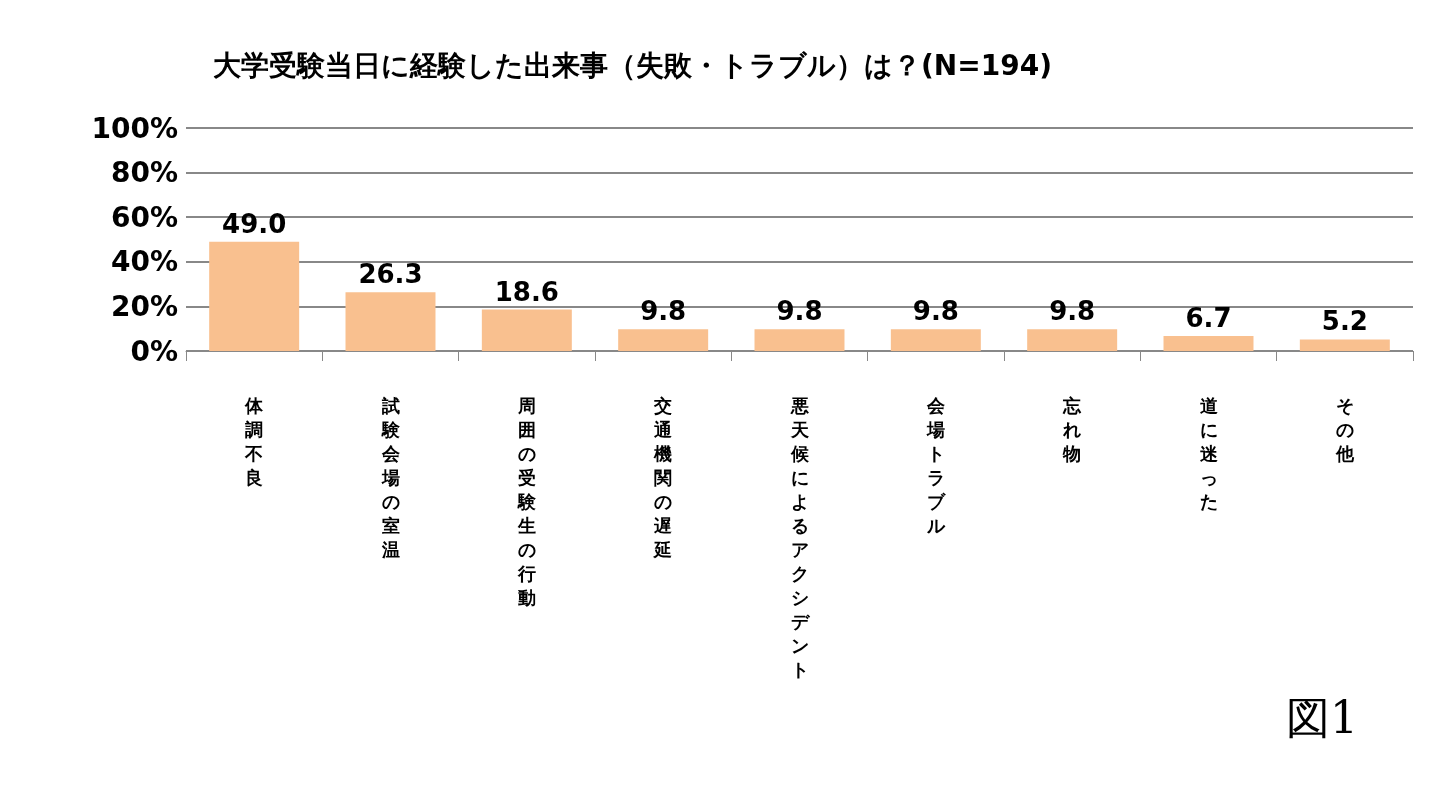  I want to click on category-label: 周囲の受験生の行動, so click(526, 501).